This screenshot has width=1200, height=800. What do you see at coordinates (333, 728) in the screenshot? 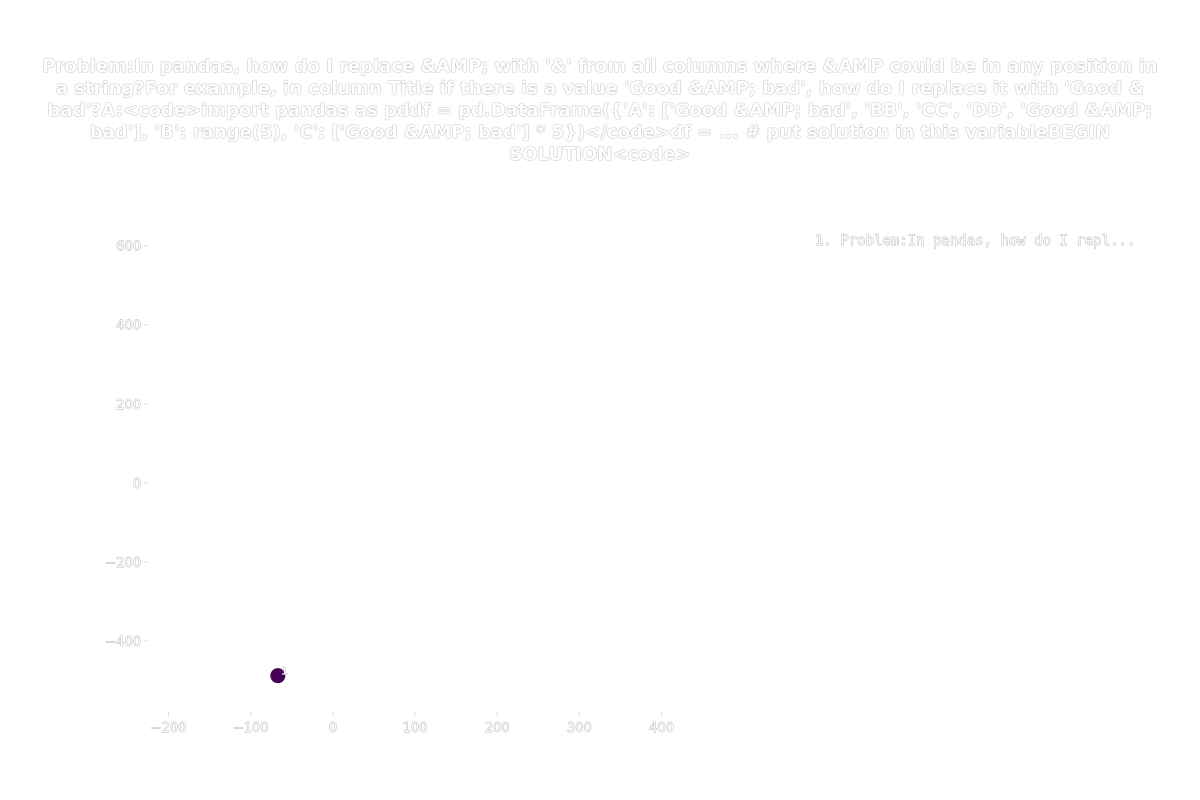
I see `x-tick-label: 0` at bounding box center [333, 728].